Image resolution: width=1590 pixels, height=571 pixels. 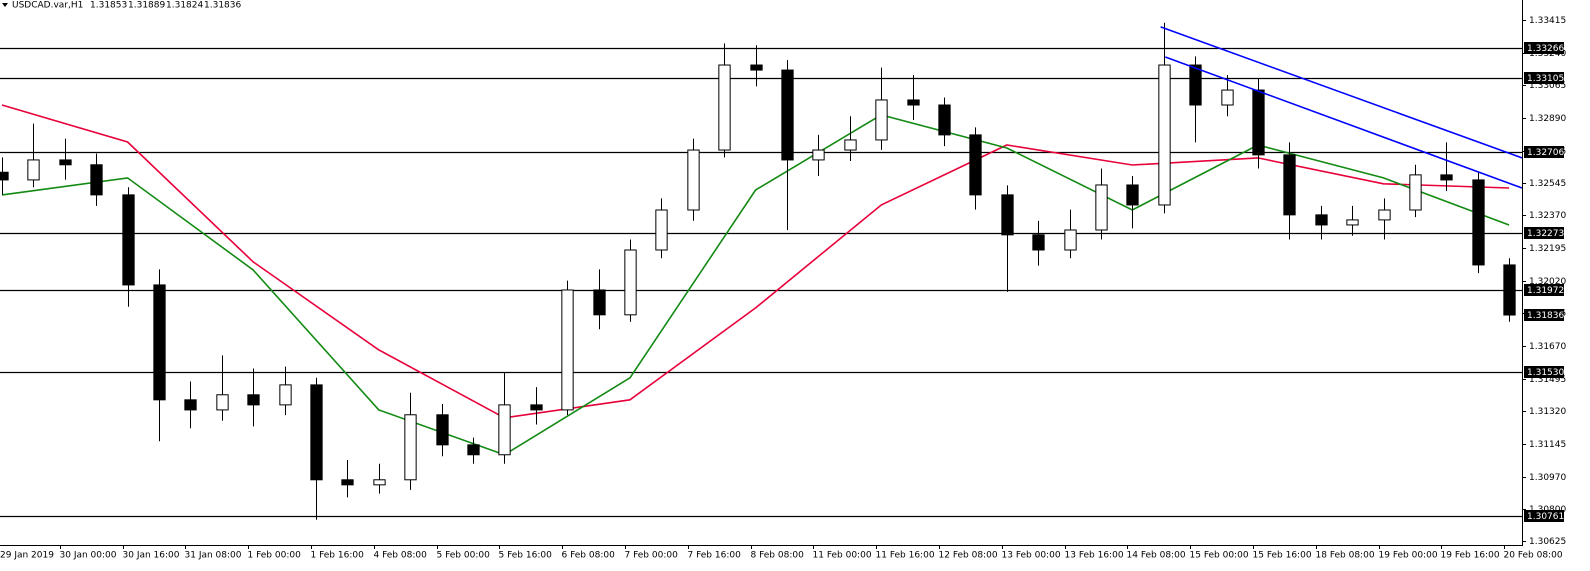 What do you see at coordinates (1031, 556) in the screenshot?
I see `x-tick-label: 13 Feb 00:00` at bounding box center [1031, 556].